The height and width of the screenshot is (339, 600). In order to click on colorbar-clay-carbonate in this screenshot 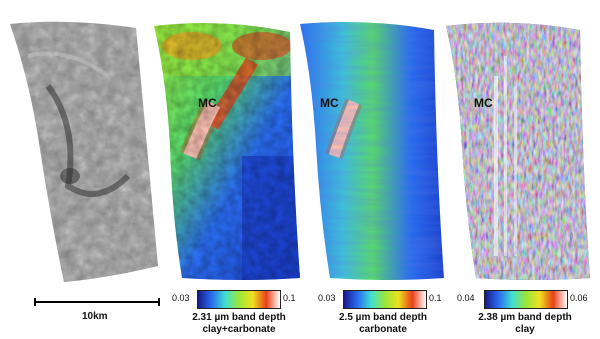, I will do `click(239, 299)`.